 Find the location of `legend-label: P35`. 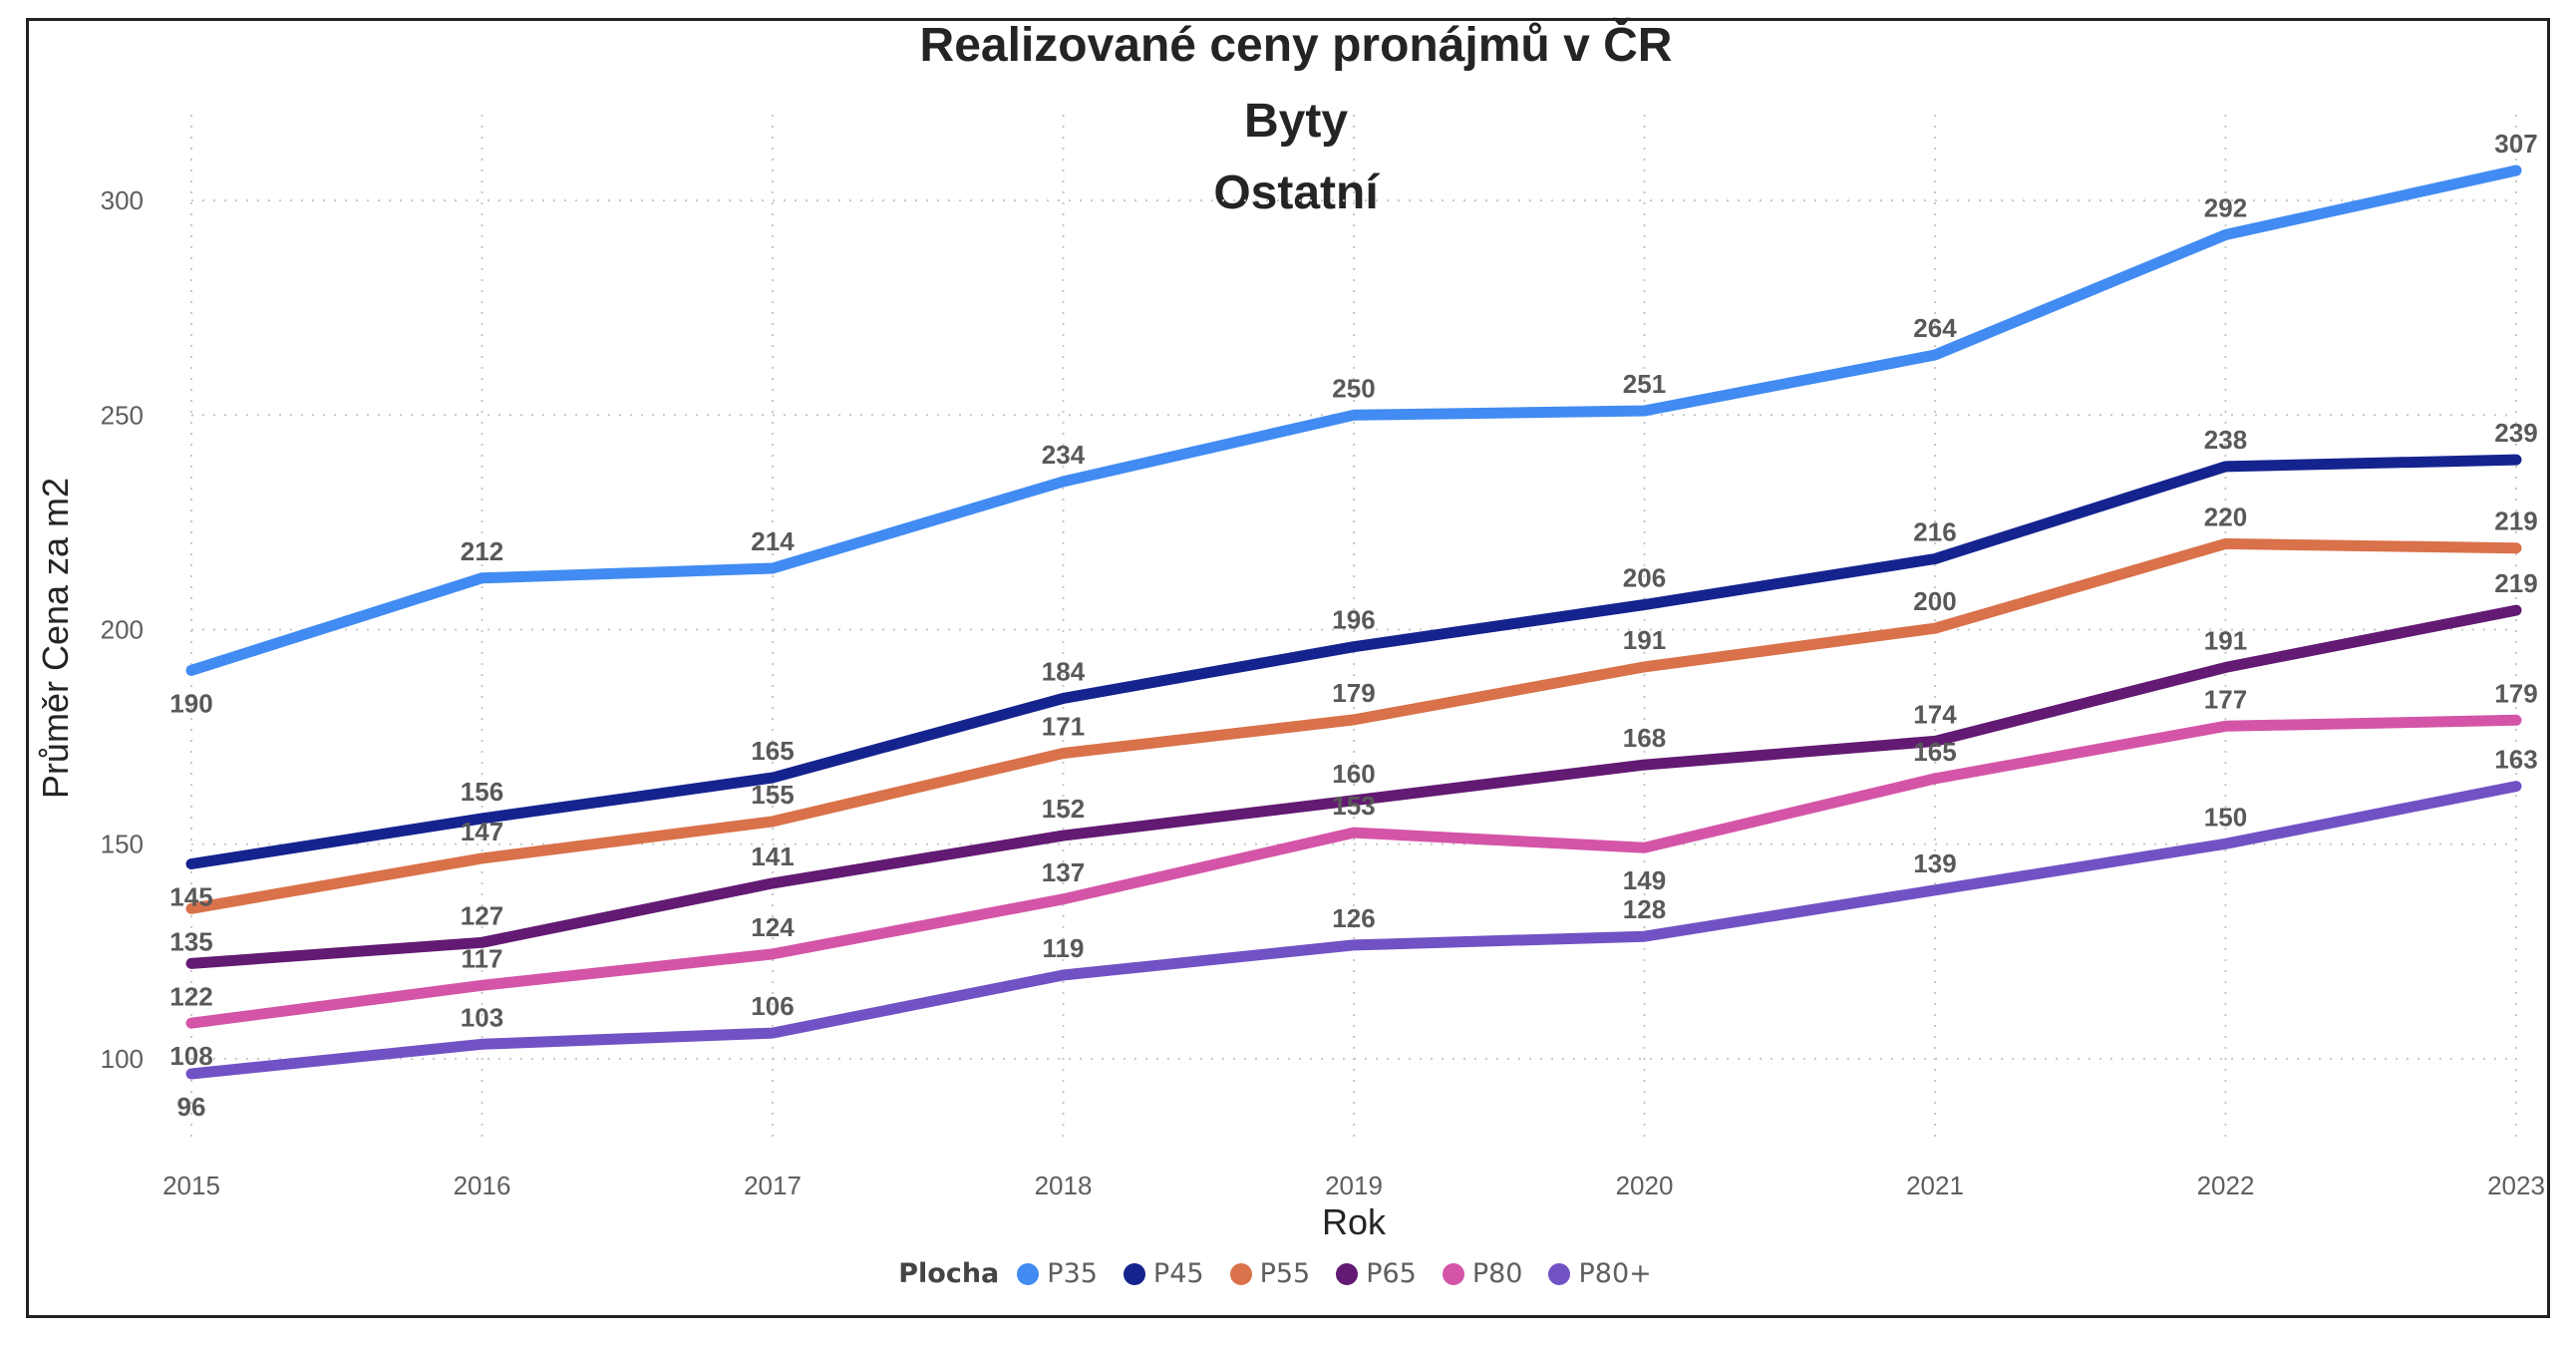

legend-label: P35 is located at coordinates (1072, 1273).